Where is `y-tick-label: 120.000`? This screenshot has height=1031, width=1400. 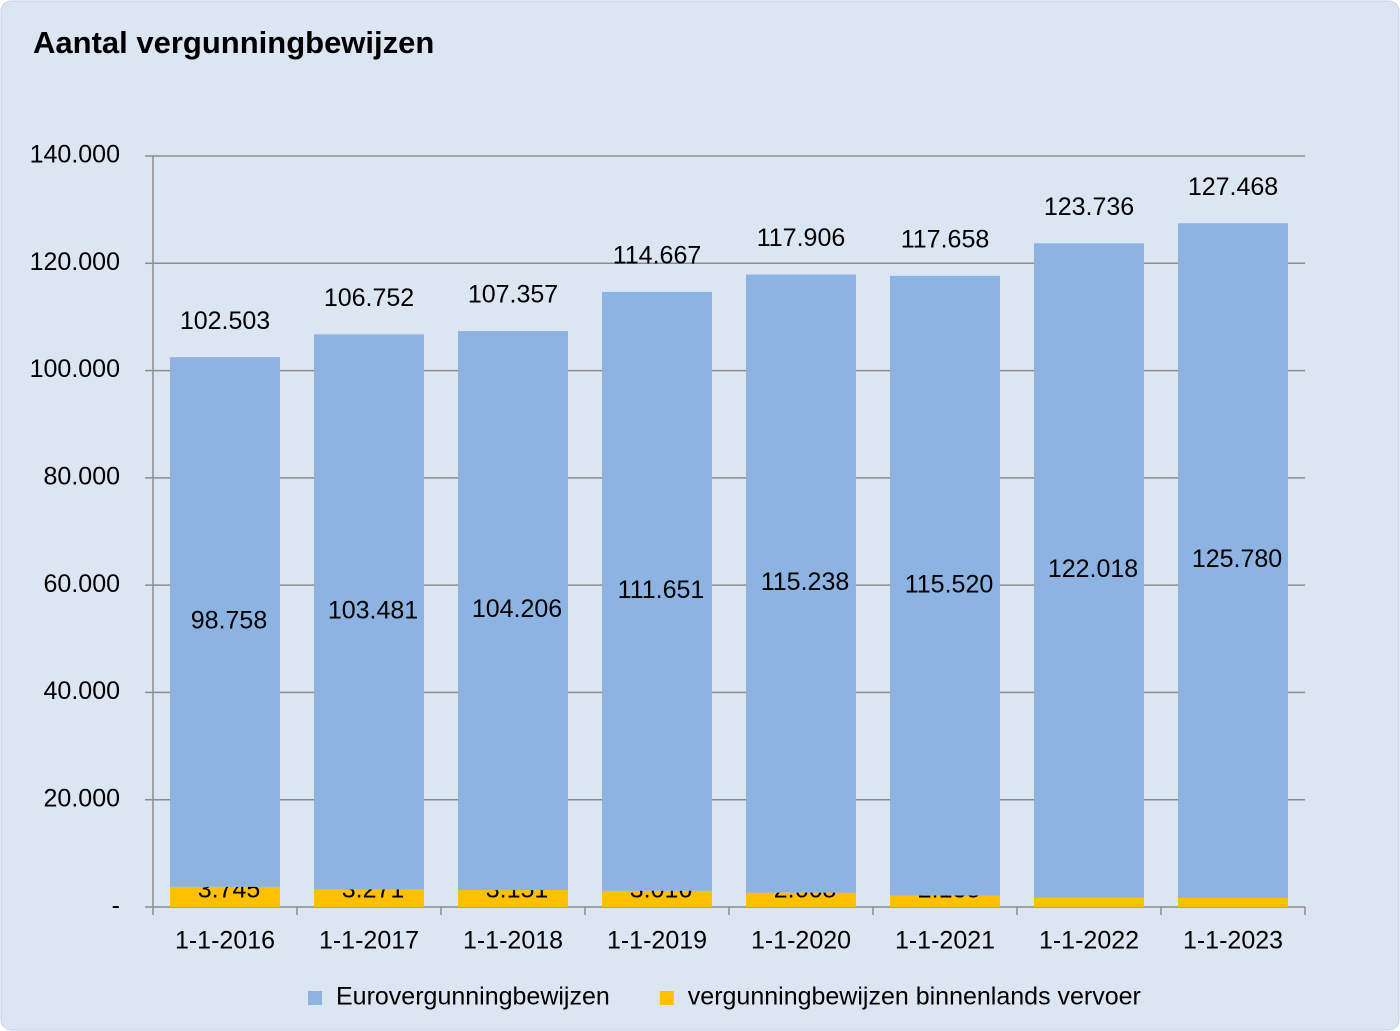 y-tick-label: 120.000 is located at coordinates (75, 262).